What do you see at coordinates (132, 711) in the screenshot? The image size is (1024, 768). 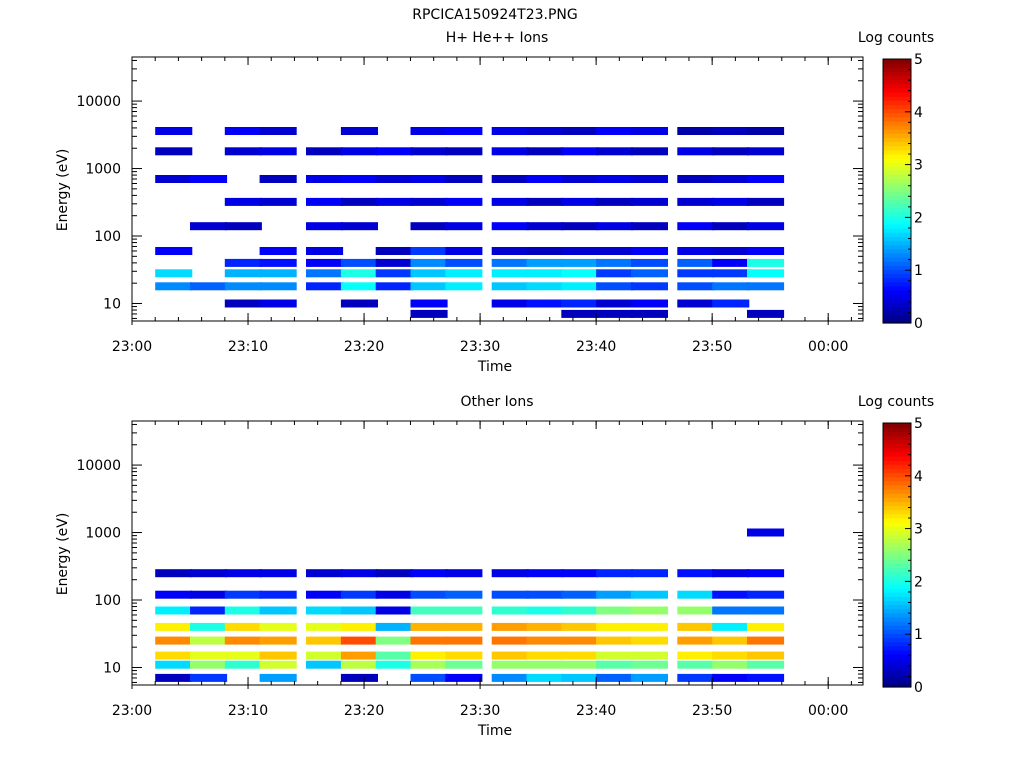 I see `x-tick-label: 23:00` at bounding box center [132, 711].